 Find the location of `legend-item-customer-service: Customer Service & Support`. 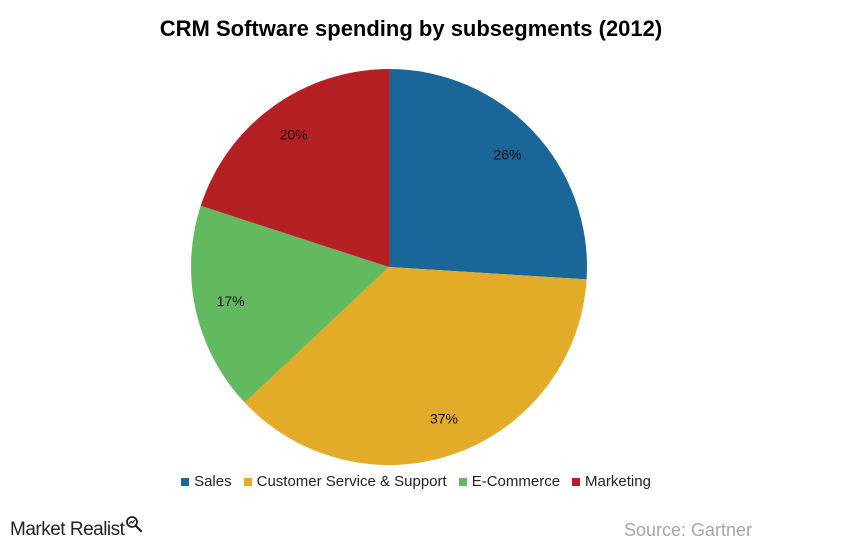

legend-item-customer-service: Customer Service & Support is located at coordinates (345, 481).